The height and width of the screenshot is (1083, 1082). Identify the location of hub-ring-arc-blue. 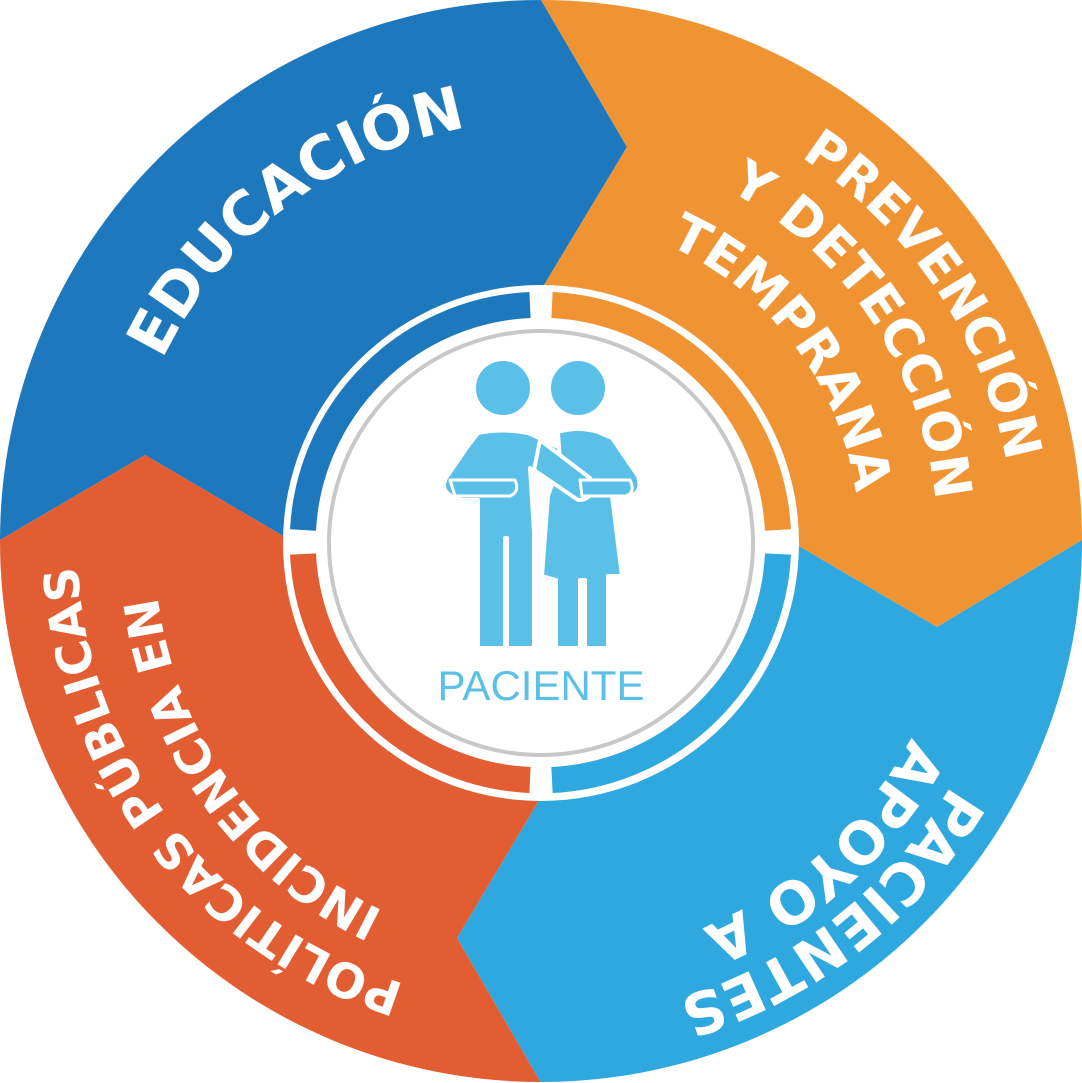
(410, 411).